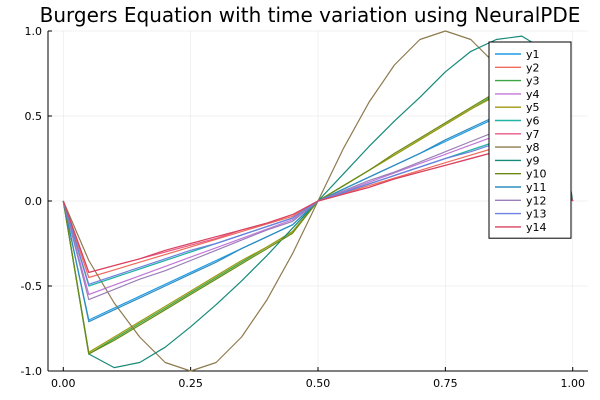 The height and width of the screenshot is (400, 600). Describe the element at coordinates (533, 121) in the screenshot. I see `legend-label: y6` at that location.